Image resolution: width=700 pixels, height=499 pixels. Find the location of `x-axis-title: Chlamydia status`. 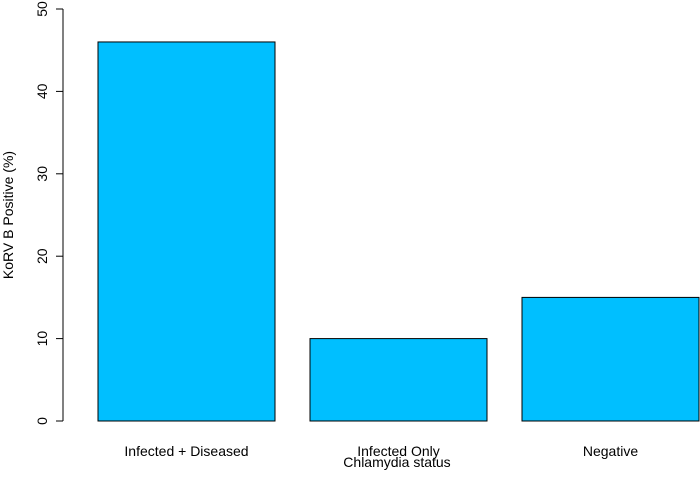

x-axis-title: Chlamydia status is located at coordinates (396, 462).